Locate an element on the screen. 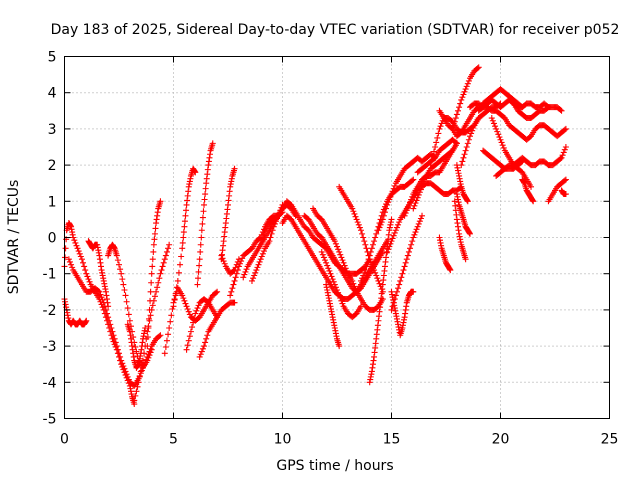  x-axis-tick-labels: 0 5 10 15 20 25 is located at coordinates (339, 440).